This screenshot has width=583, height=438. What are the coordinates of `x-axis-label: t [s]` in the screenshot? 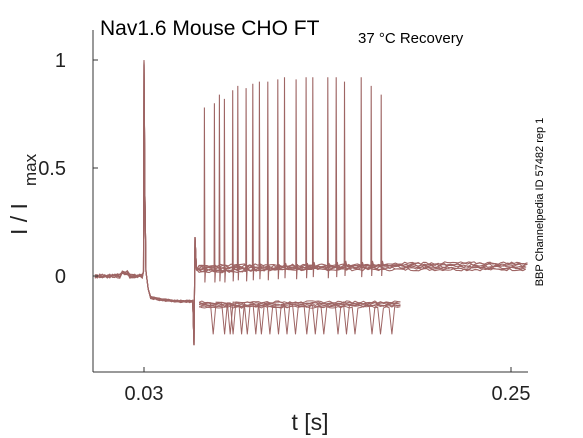 It's located at (309, 422).